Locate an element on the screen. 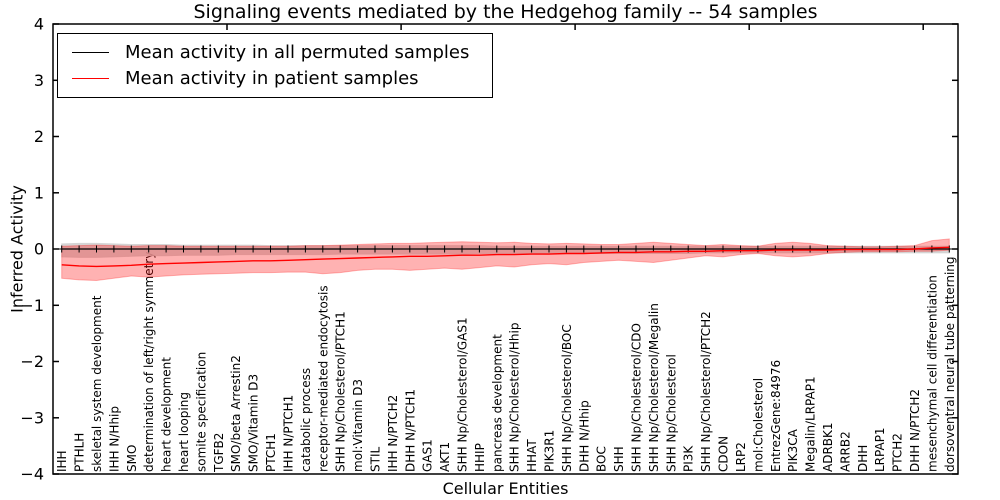  category-label: DHH is located at coordinates (863, 458).